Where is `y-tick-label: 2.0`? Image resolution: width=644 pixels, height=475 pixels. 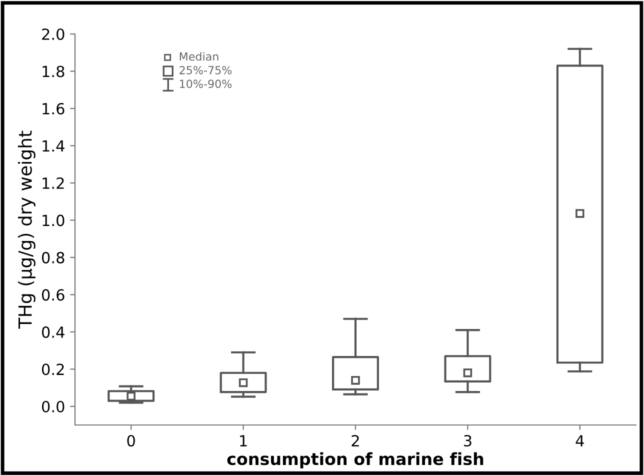 y-tick-label: 2.0 is located at coordinates (53, 34).